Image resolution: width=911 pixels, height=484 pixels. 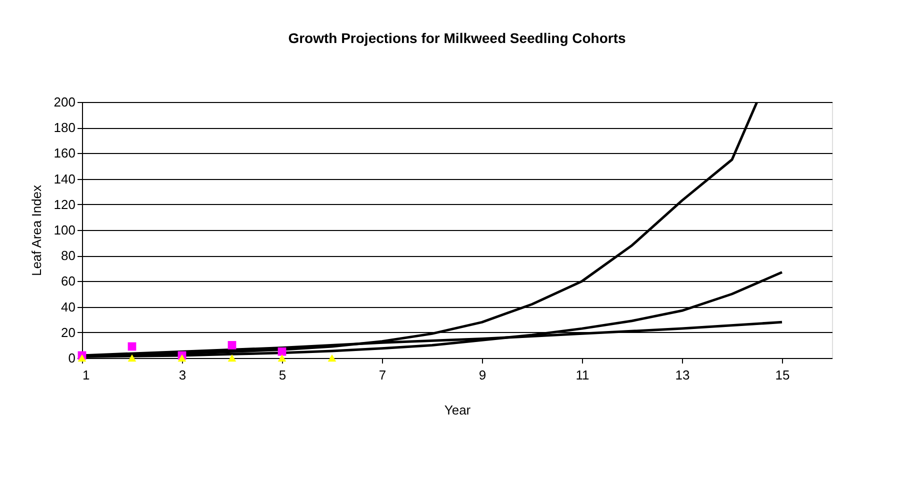 What do you see at coordinates (182, 375) in the screenshot?
I see `x-tick-label: 3` at bounding box center [182, 375].